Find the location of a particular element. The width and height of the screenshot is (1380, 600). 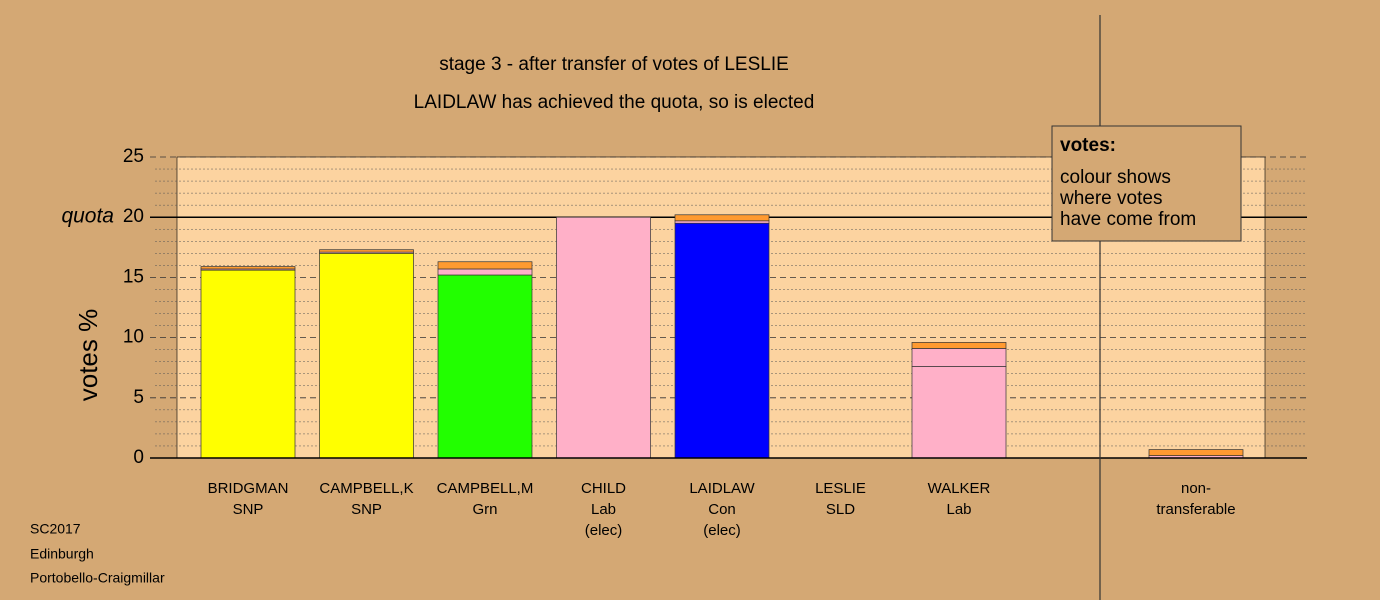

y-tick-label: 25 is located at coordinates (133, 156).